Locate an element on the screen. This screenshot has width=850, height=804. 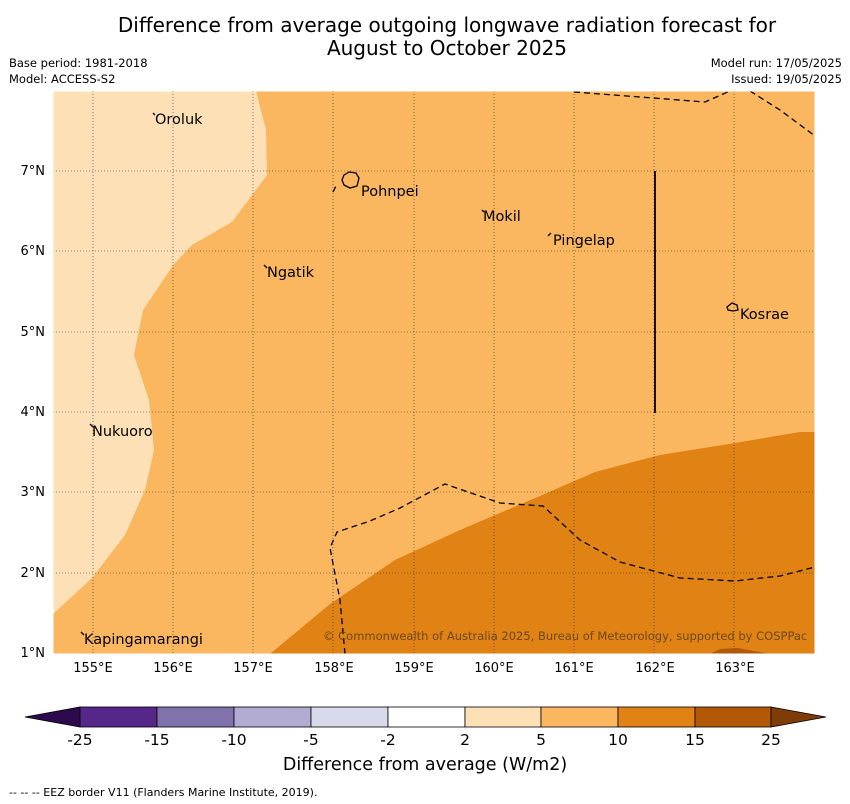
colorbar is located at coordinates (425, 717).